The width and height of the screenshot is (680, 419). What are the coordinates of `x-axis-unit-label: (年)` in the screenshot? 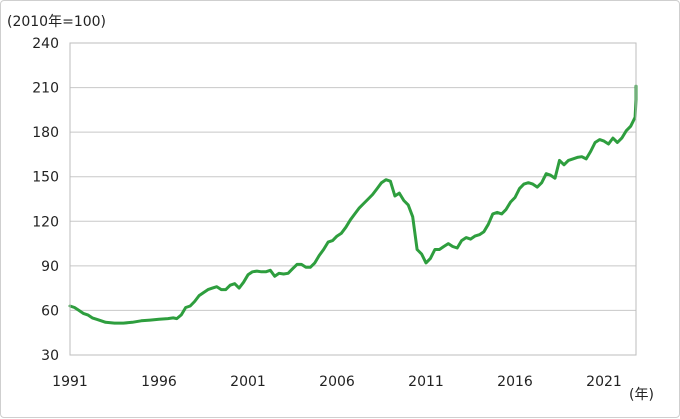 It's located at (641, 395).